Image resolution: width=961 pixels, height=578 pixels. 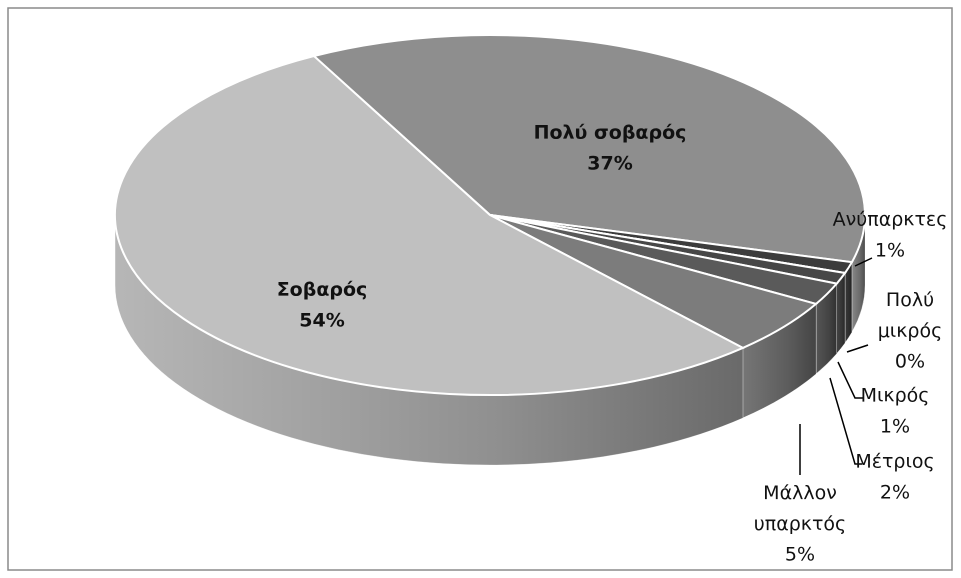 I want to click on value-label: 37%, so click(x=609, y=164).